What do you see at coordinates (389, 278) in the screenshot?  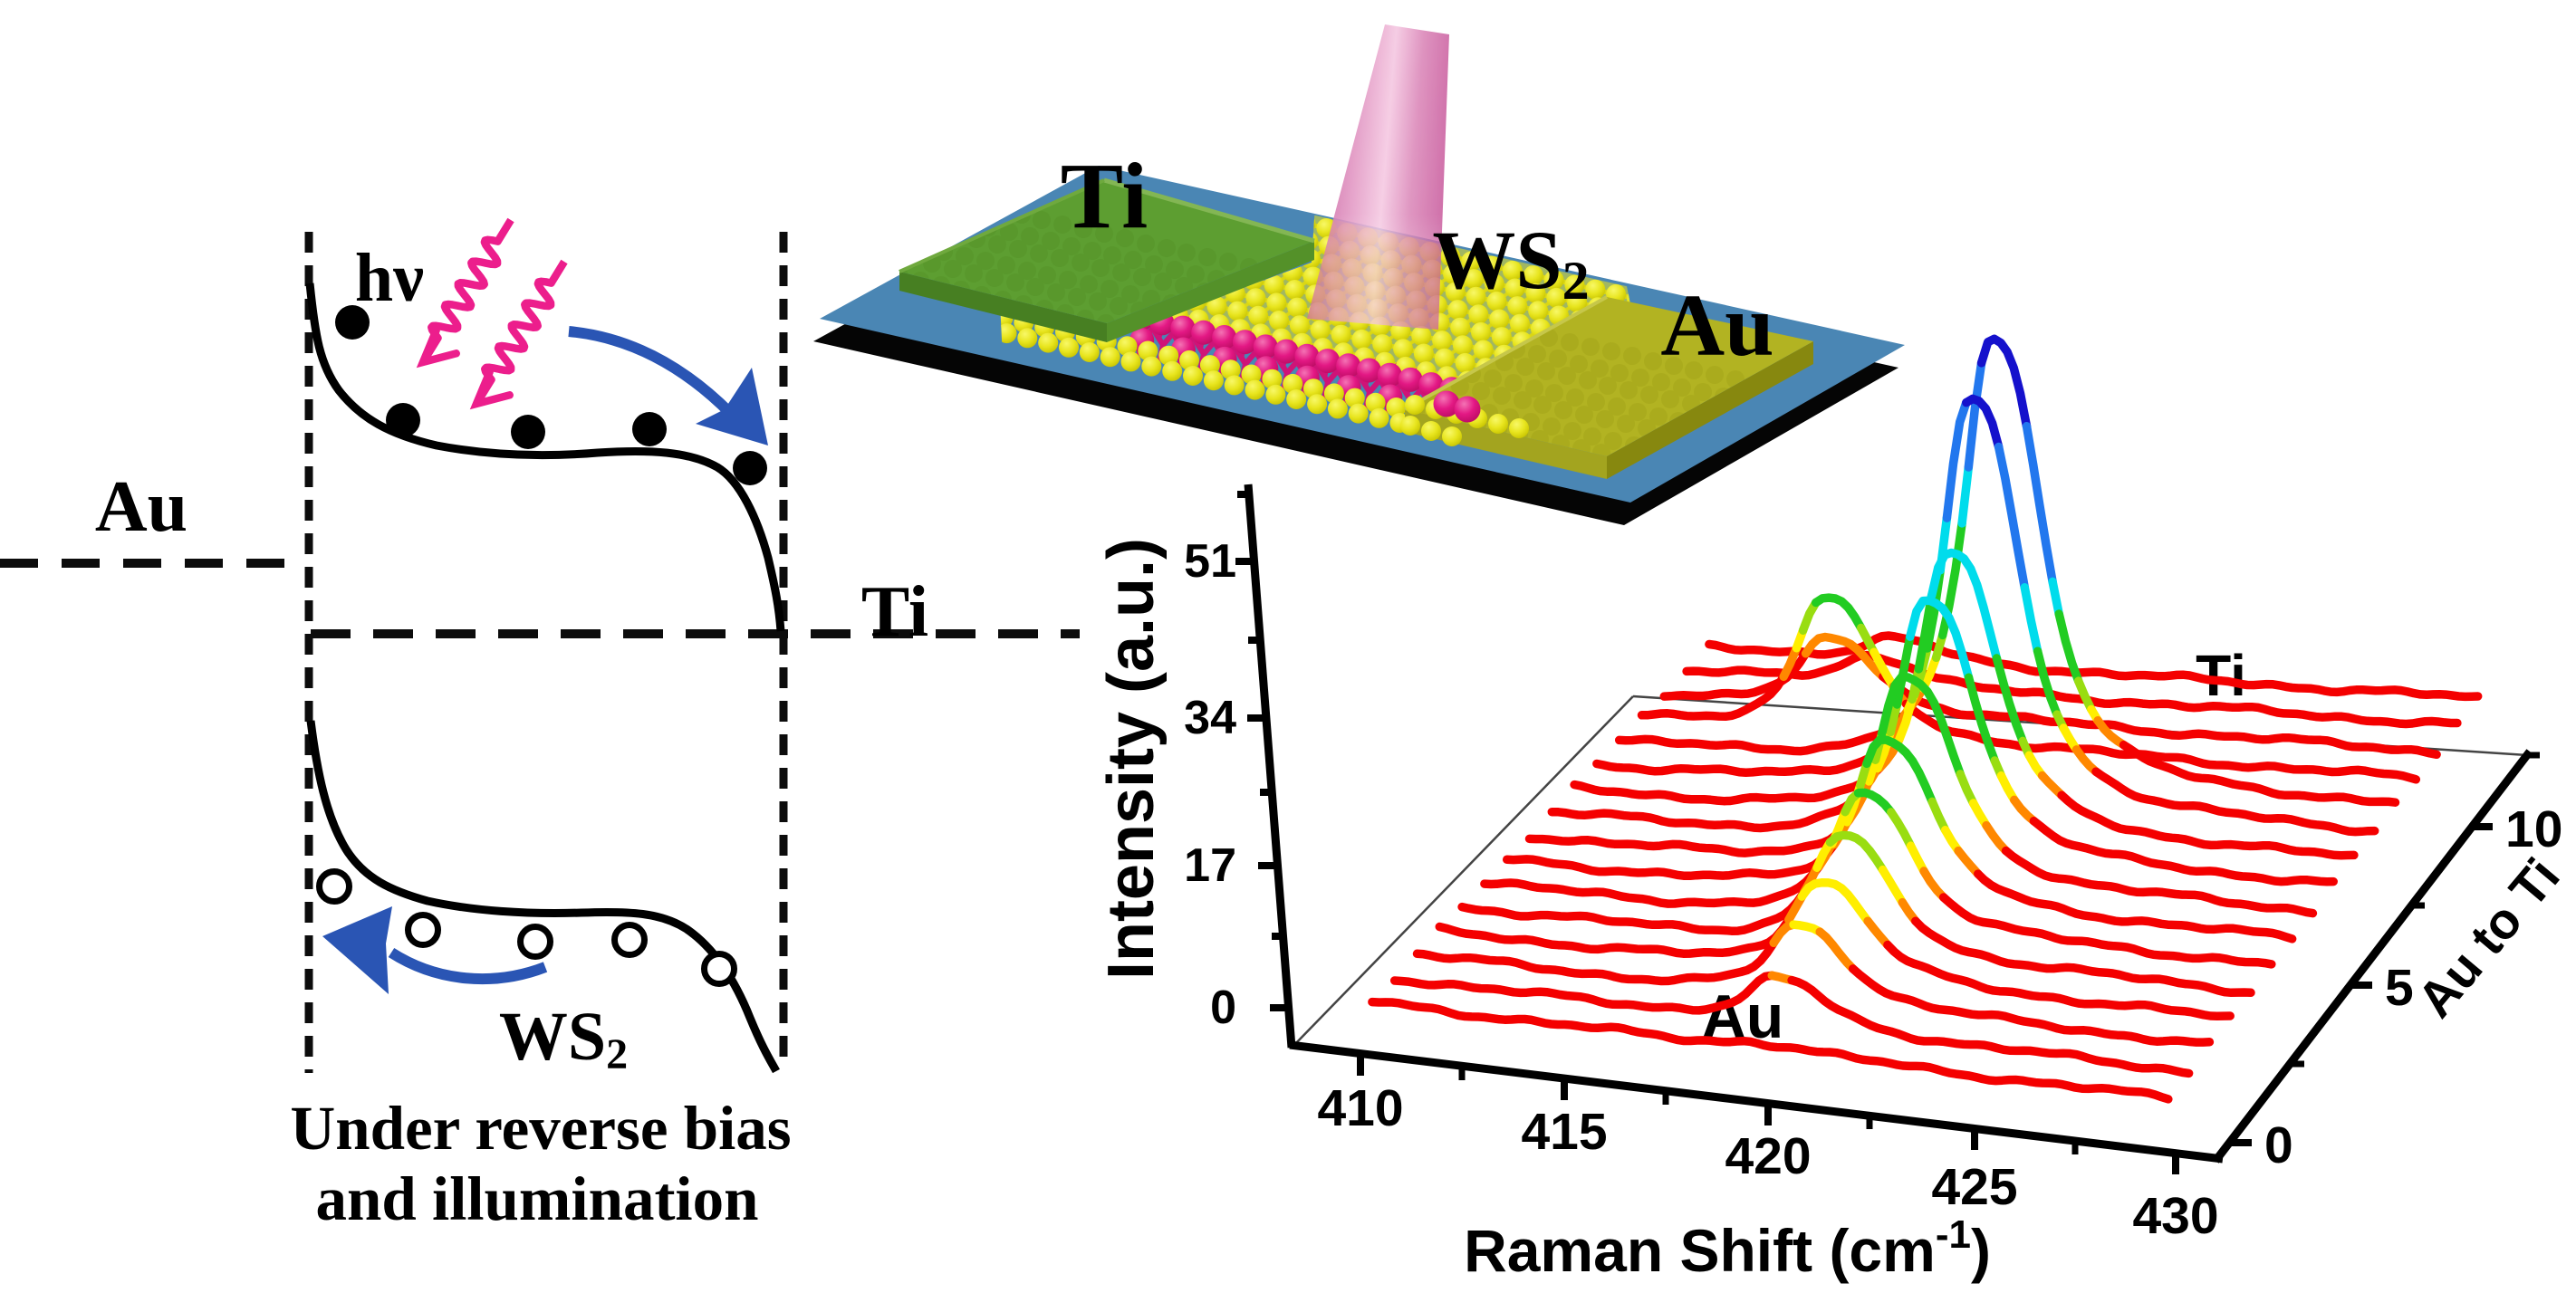 I see `svg-text: hν` at bounding box center [389, 278].